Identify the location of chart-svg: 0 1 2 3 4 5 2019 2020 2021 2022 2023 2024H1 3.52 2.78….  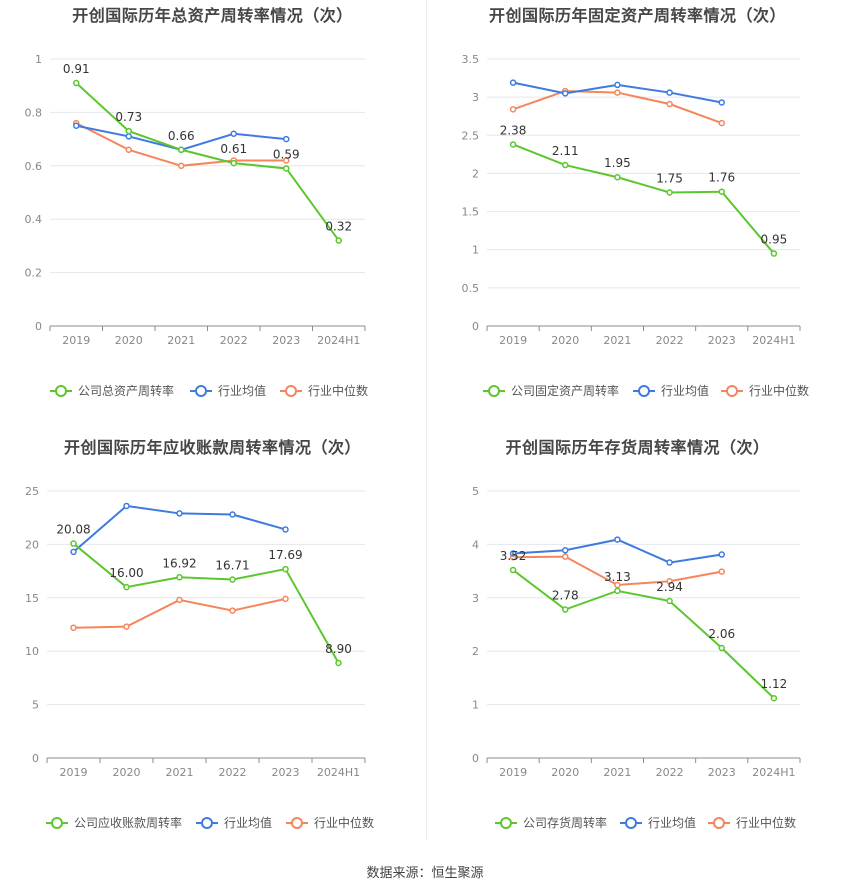
(636, 657).